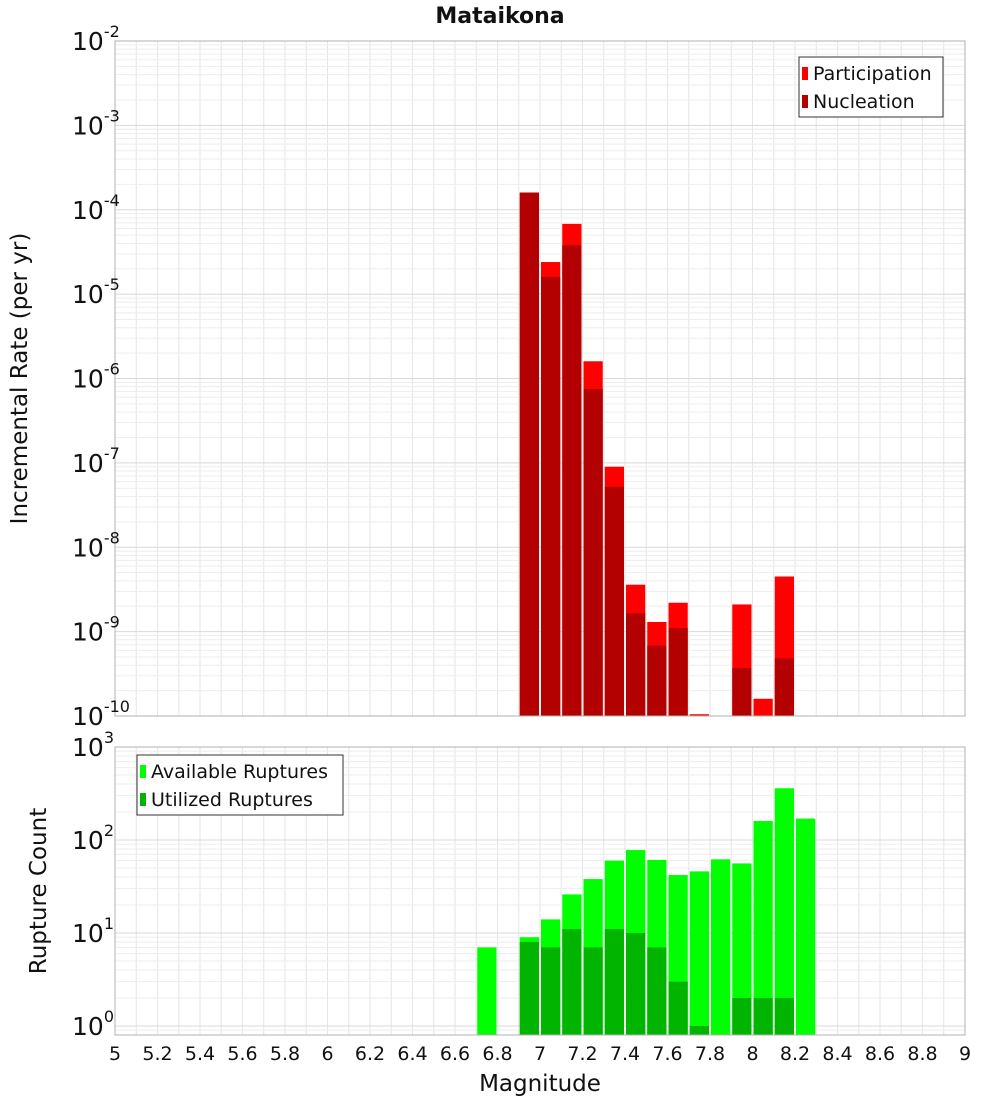 This screenshot has width=1000, height=1104. I want to click on chart-title: Mataikona, so click(499, 16).